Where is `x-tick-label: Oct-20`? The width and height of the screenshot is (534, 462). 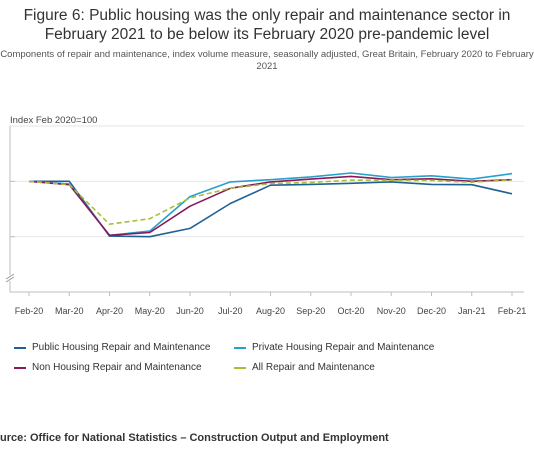 x-tick-label: Oct-20 is located at coordinates (350, 311).